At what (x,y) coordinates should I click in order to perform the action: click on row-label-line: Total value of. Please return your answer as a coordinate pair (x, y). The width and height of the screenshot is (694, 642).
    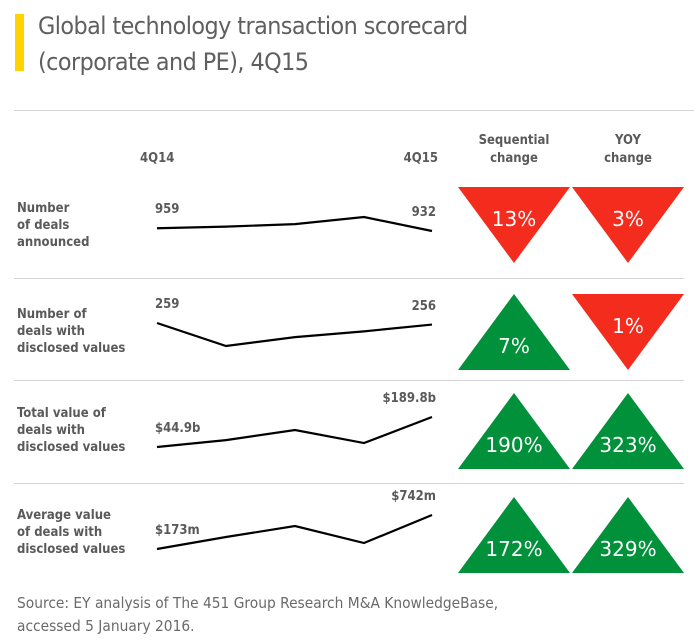
    Looking at the image, I should click on (61, 413).